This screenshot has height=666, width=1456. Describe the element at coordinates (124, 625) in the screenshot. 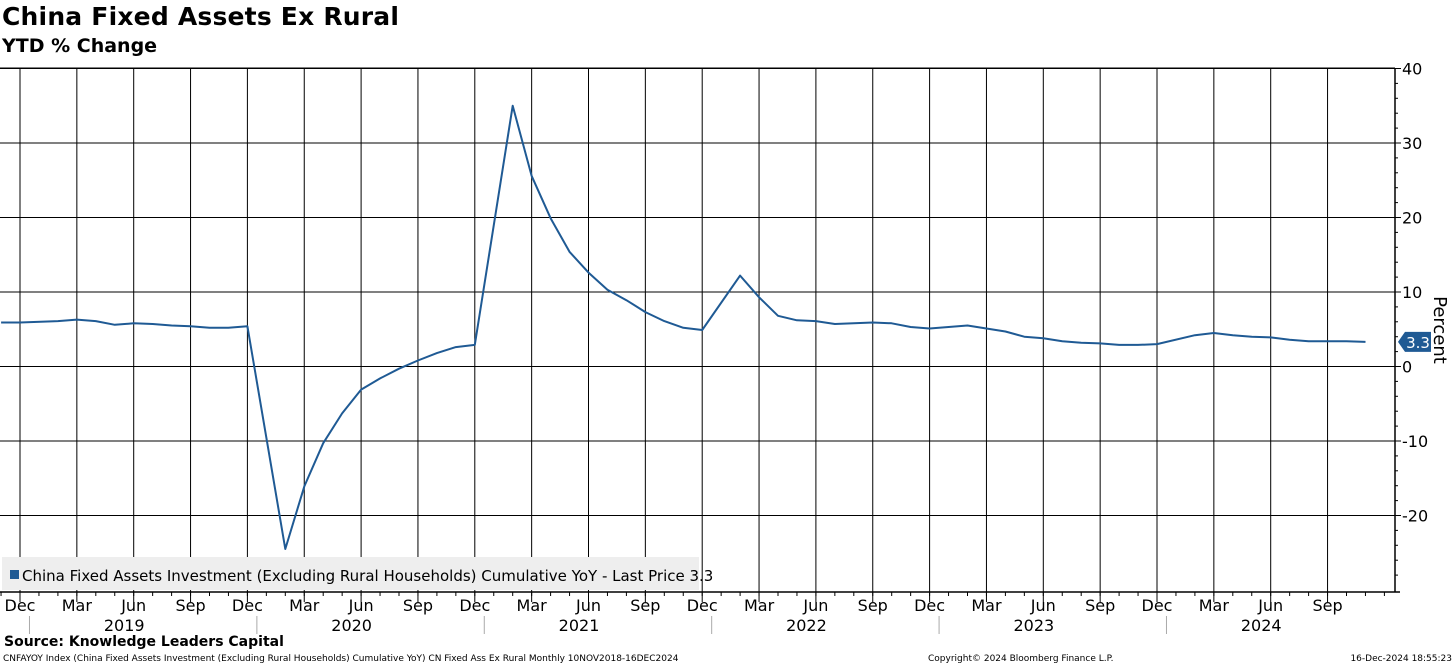

I see `year-label: 2019` at that location.